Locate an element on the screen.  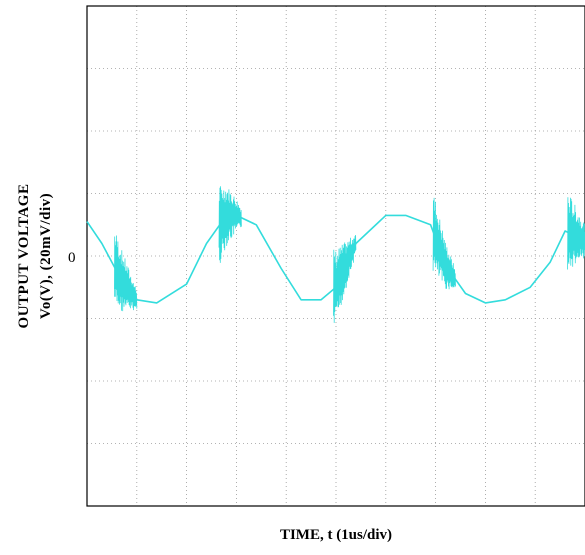
y-axis-label-line1: OUTPUT VOLTAGE is located at coordinates (24, 256).